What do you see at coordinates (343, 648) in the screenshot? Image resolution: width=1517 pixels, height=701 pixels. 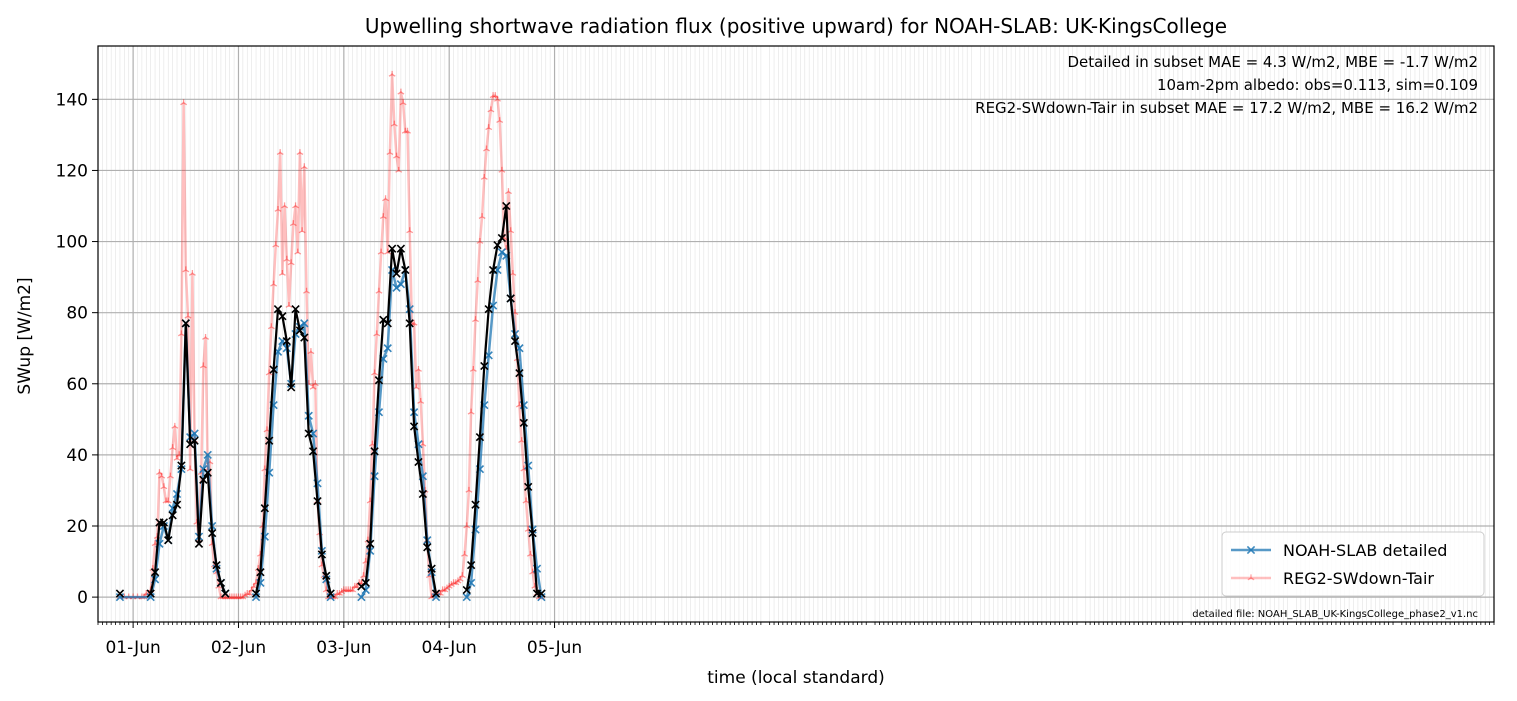 I see `x-tick-label: 03-Jun` at bounding box center [343, 648].